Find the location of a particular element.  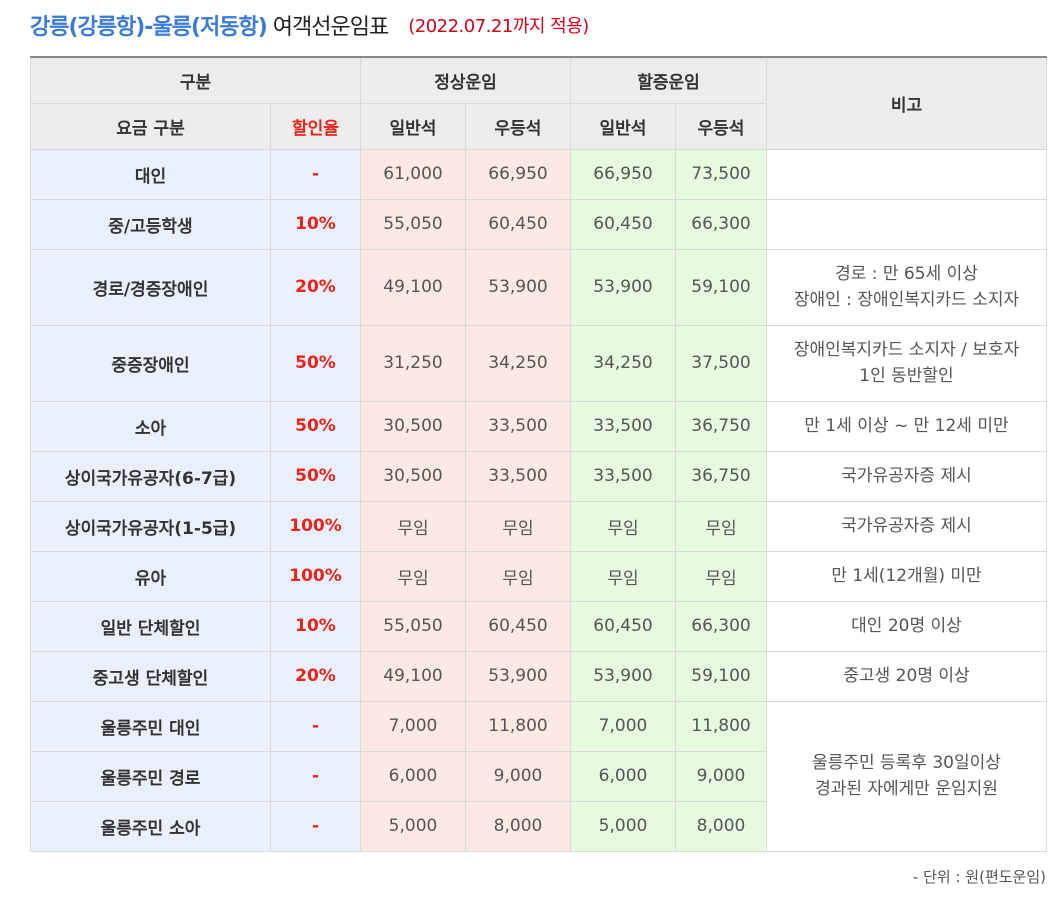

header-row-2: 요금 구분 할인율 일반석 우등석 일반석 우등석 is located at coordinates (538, 126).